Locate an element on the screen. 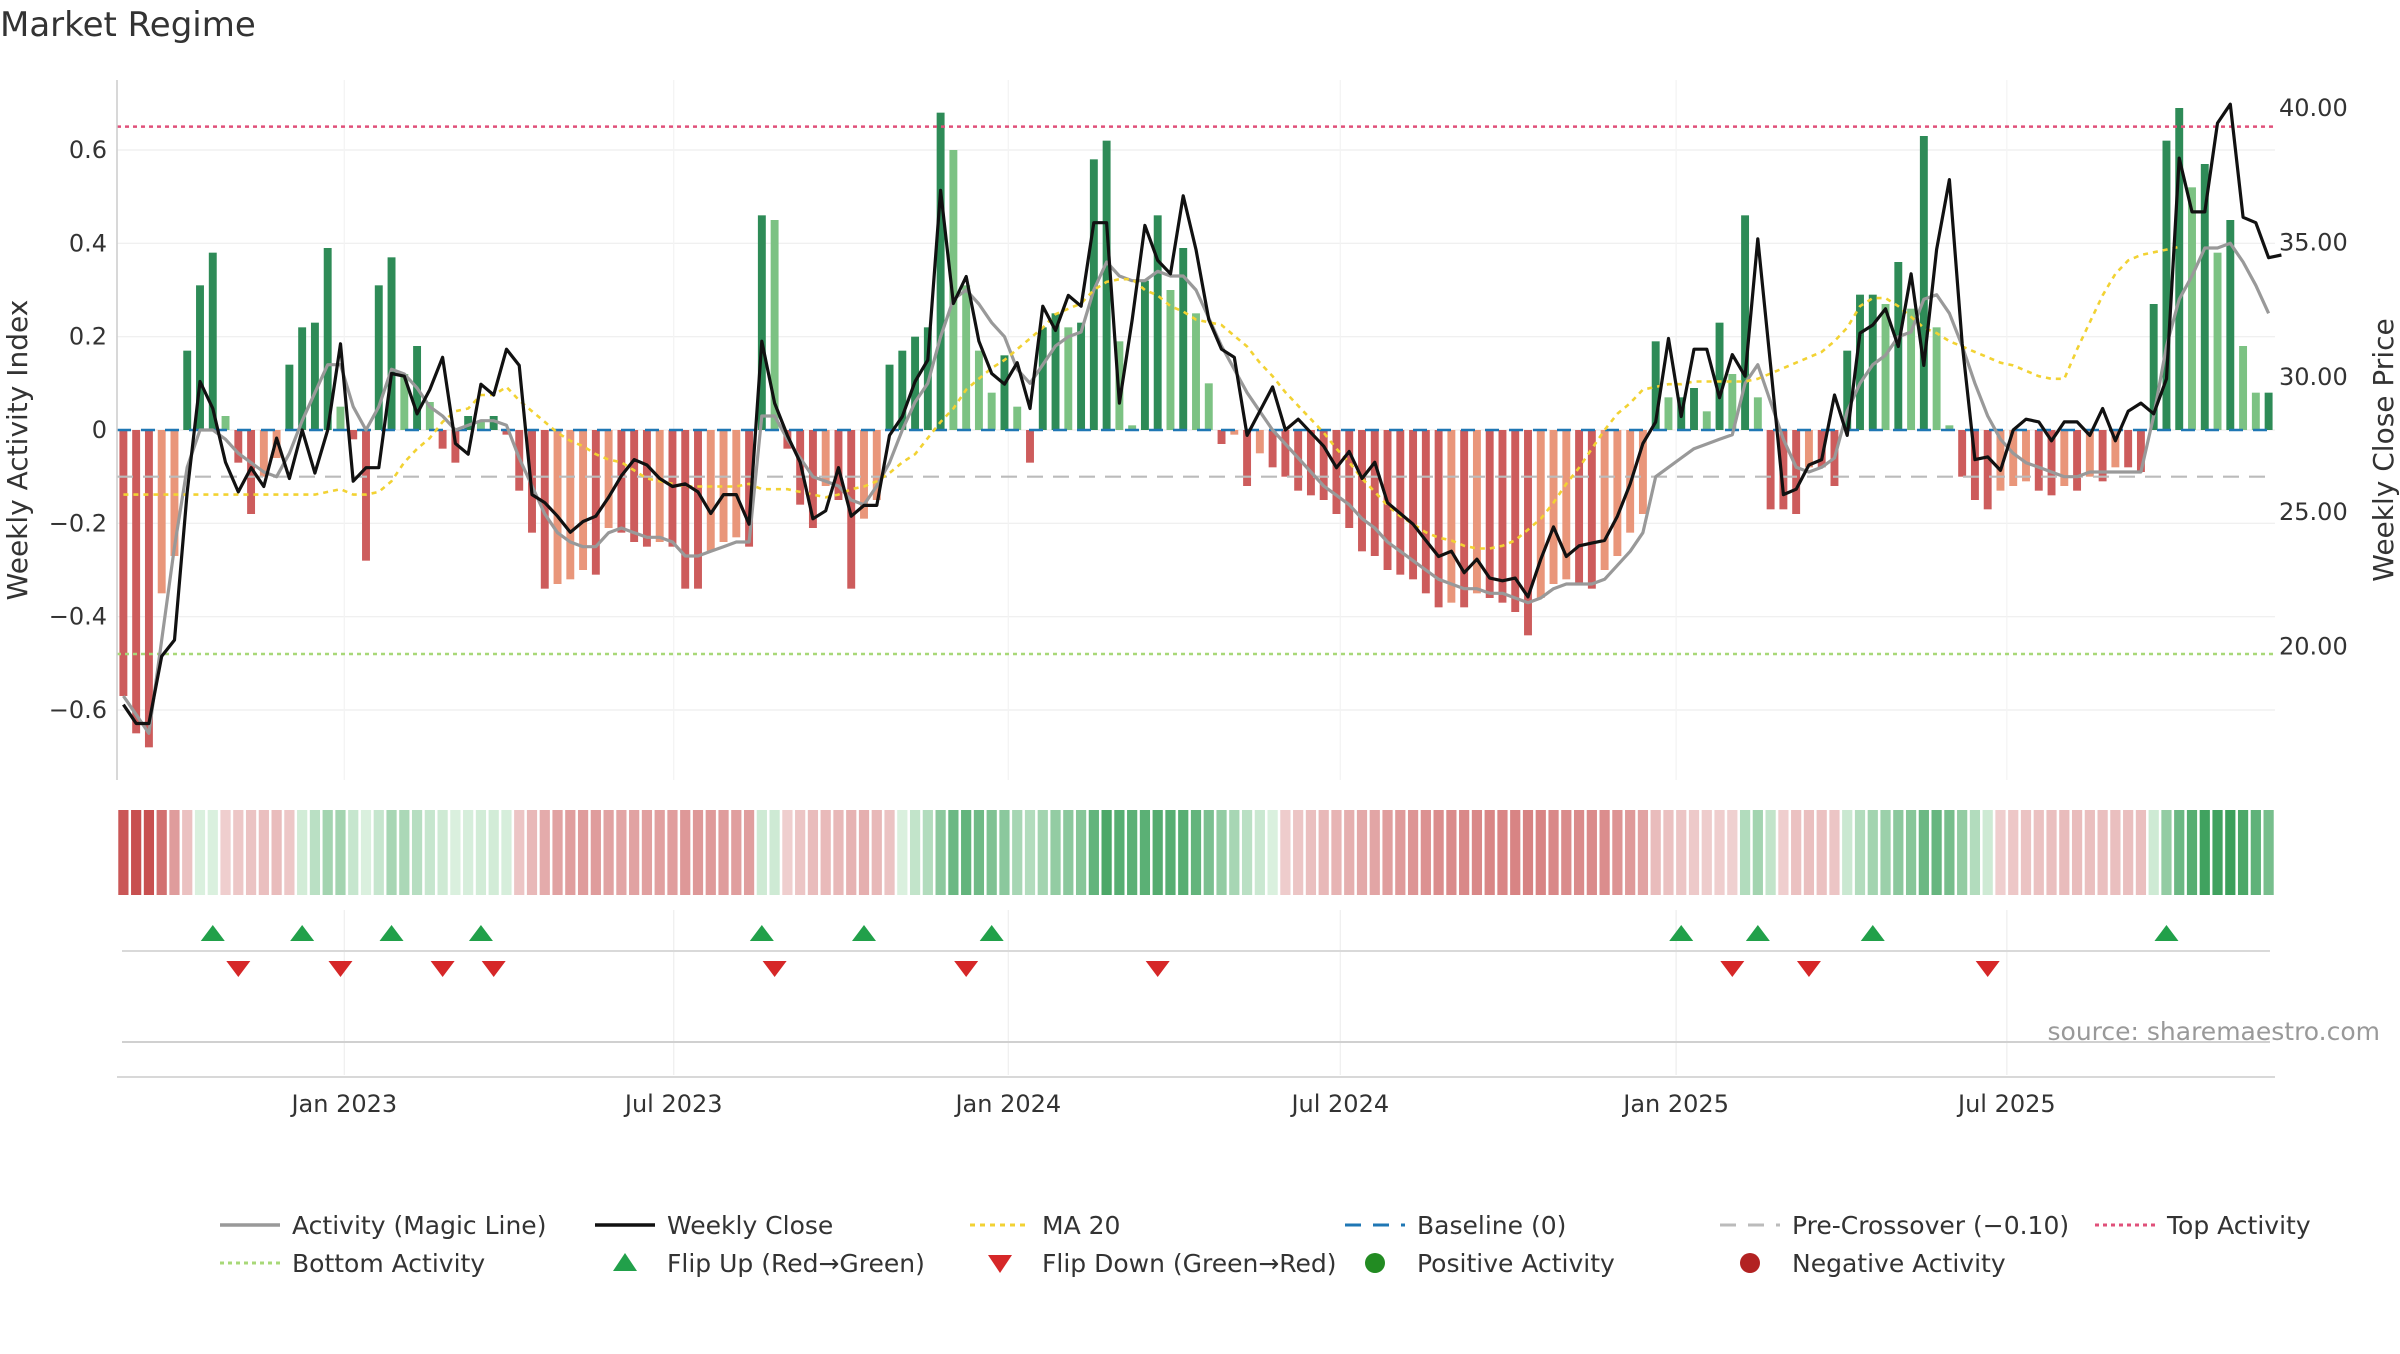  left-tick-label: −0.6 is located at coordinates (78, 710).